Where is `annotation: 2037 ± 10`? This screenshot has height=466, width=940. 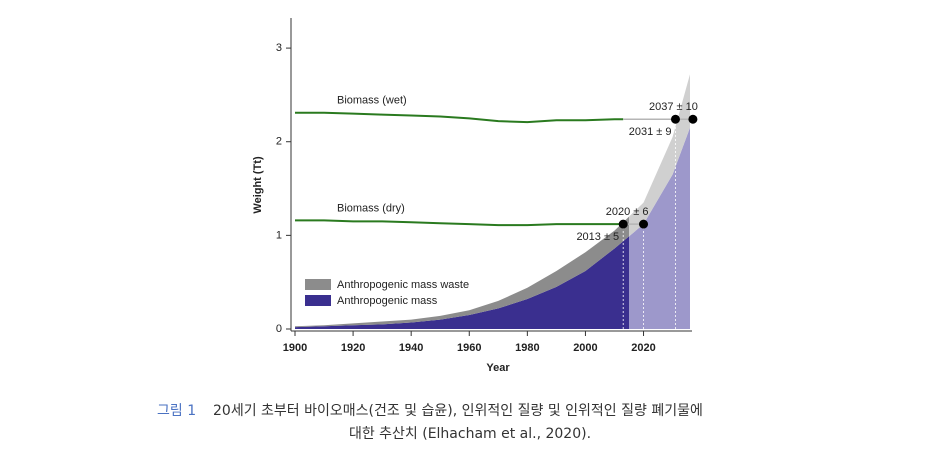
annotation: 2037 ± 10 is located at coordinates (673, 107).